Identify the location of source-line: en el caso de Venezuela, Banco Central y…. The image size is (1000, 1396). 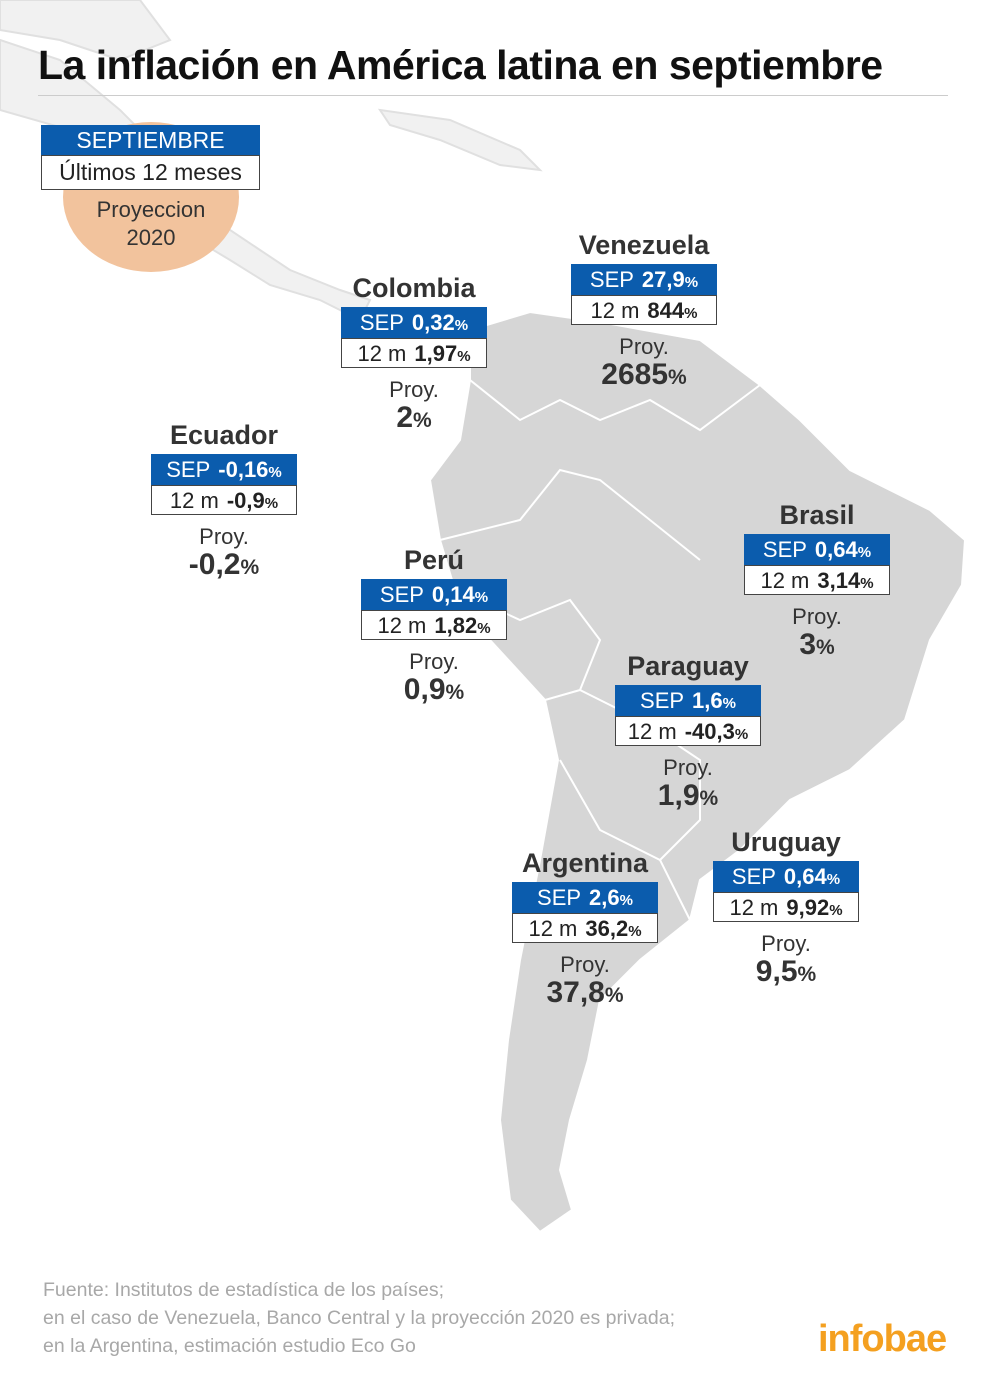
(359, 1318).